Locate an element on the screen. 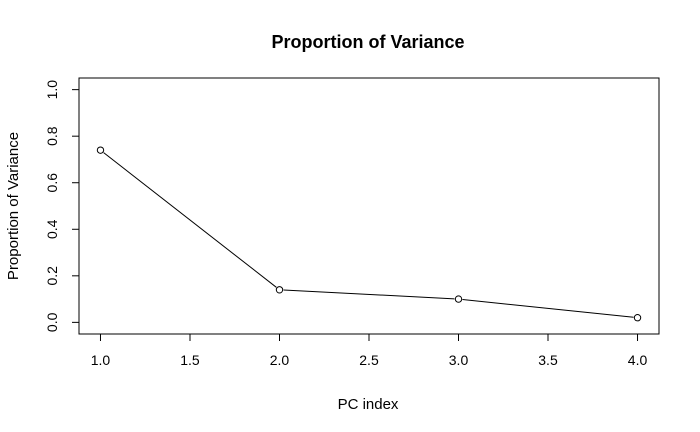 The height and width of the screenshot is (432, 700). x-tick-label: 1.5 is located at coordinates (190, 360).